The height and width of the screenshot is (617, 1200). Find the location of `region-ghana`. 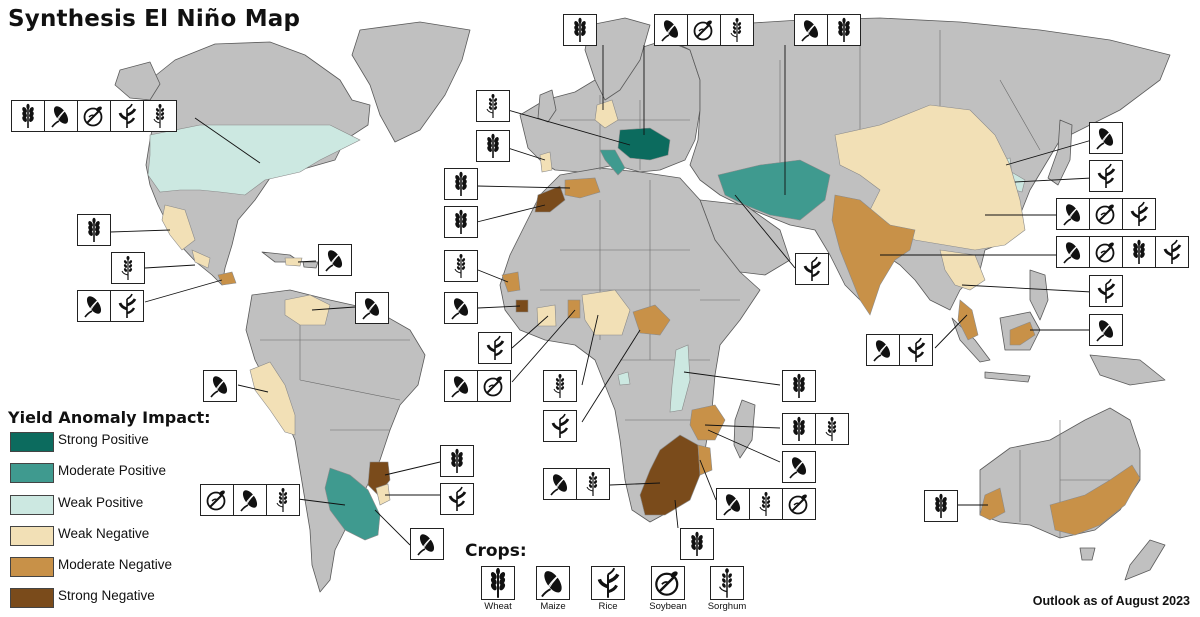

region-ghana is located at coordinates (546, 315).